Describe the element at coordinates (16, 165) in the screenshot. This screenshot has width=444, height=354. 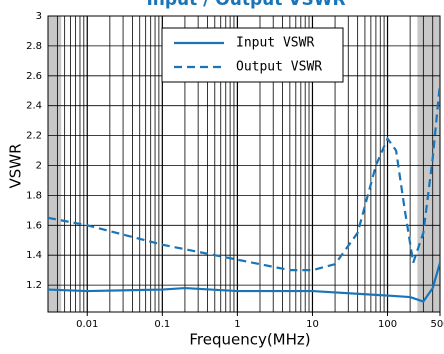
I see `y-axis-label: VSWR` at that location.